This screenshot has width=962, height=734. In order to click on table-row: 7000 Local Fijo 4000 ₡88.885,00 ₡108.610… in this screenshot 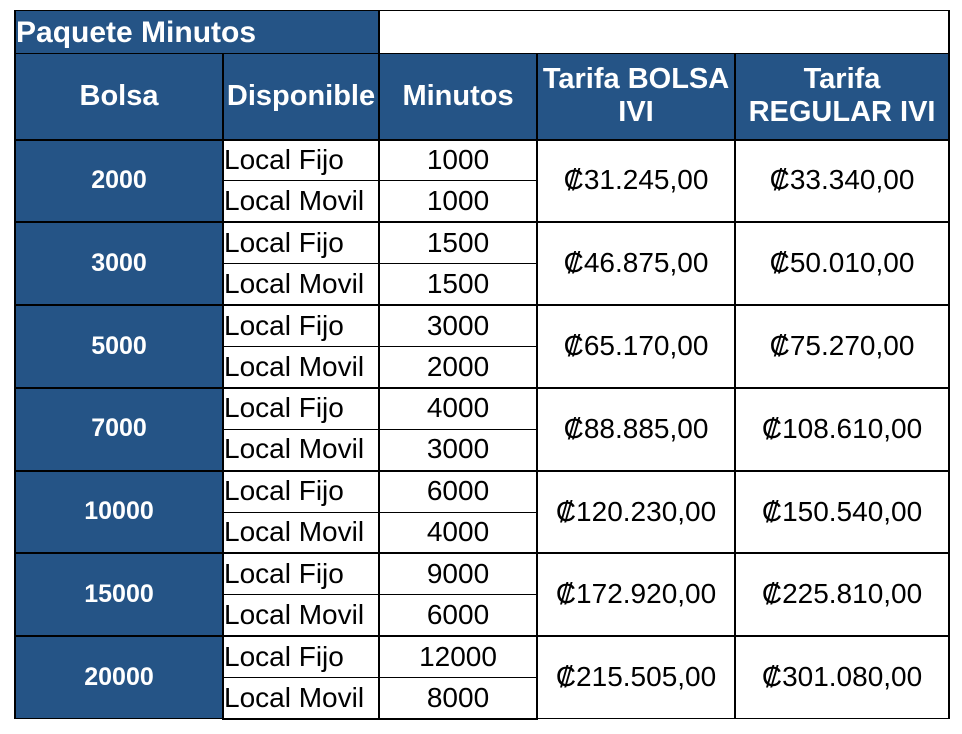, I will do `click(482, 429)`.